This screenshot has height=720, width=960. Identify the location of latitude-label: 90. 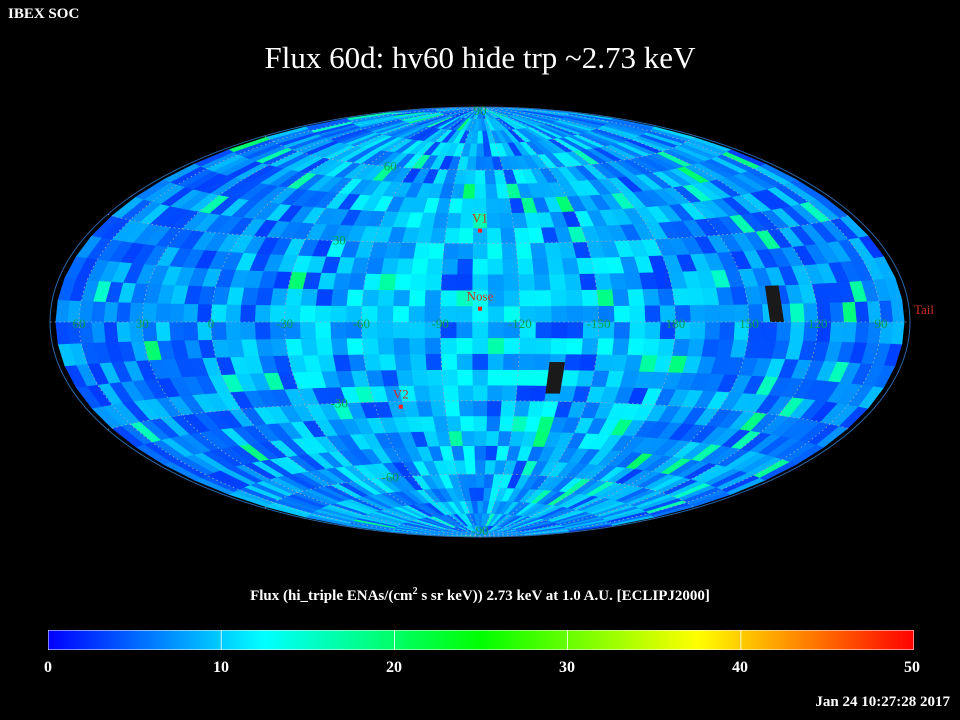
(480, 110).